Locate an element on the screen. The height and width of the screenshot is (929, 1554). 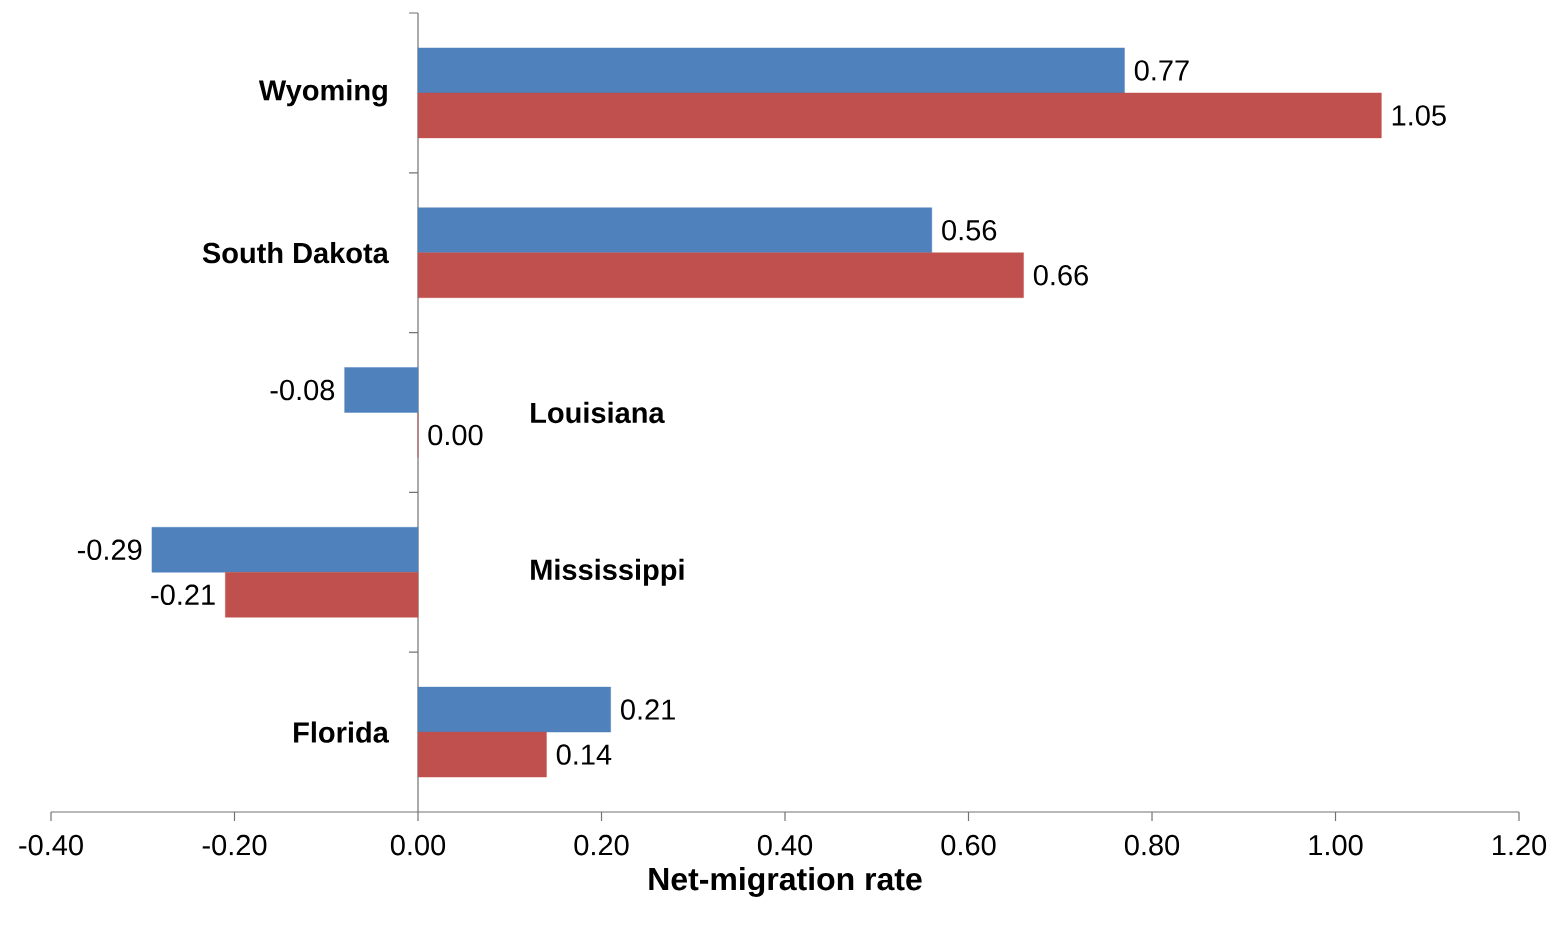
data-label: 0.00 is located at coordinates (455, 435).